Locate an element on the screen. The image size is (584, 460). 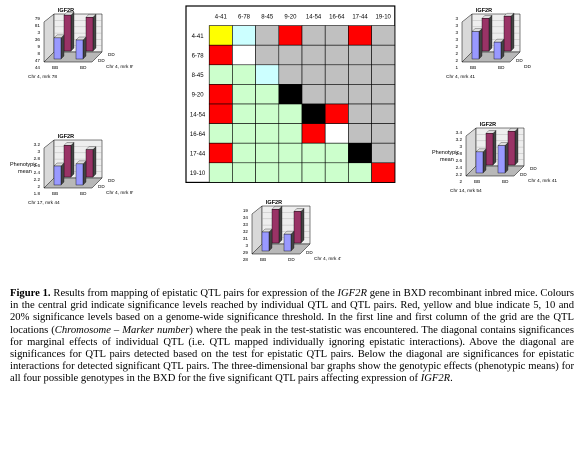
grid-row-label: 19-10 is located at coordinates (198, 174).